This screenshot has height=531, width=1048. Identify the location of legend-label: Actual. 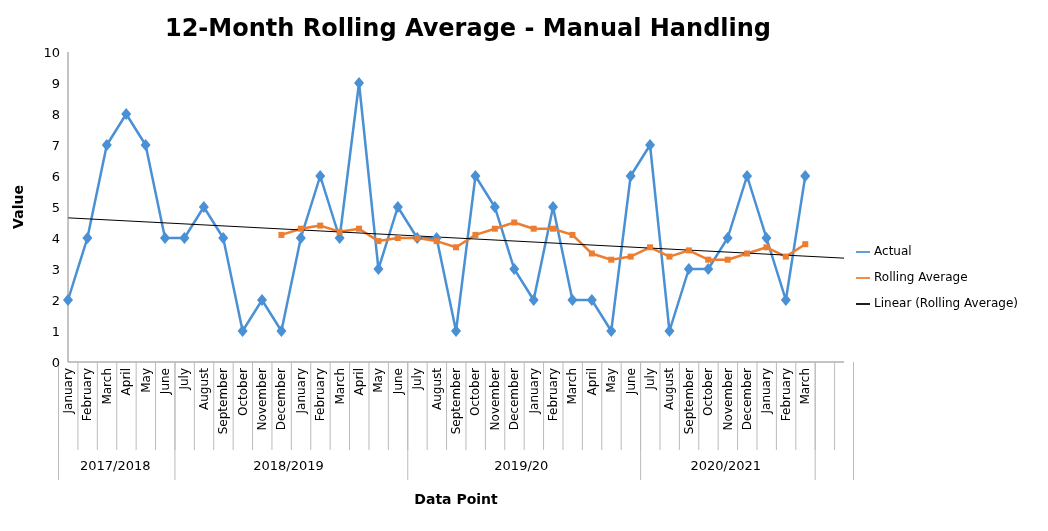
(893, 251).